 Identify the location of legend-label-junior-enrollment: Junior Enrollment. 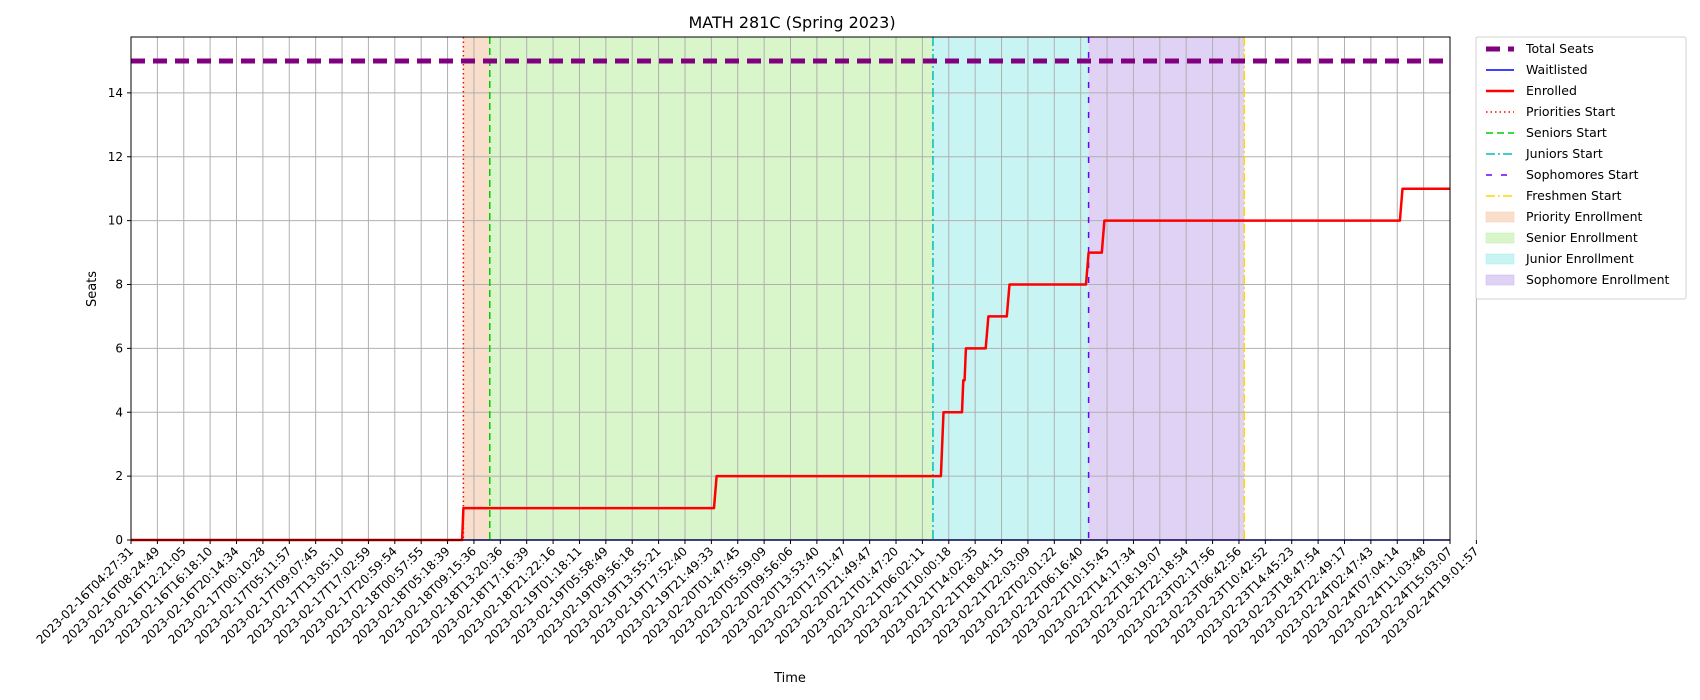
(1579, 258).